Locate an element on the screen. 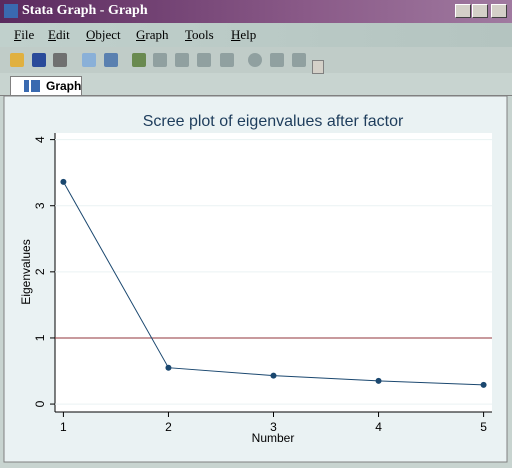  menu-item: File is located at coordinates (24, 34).